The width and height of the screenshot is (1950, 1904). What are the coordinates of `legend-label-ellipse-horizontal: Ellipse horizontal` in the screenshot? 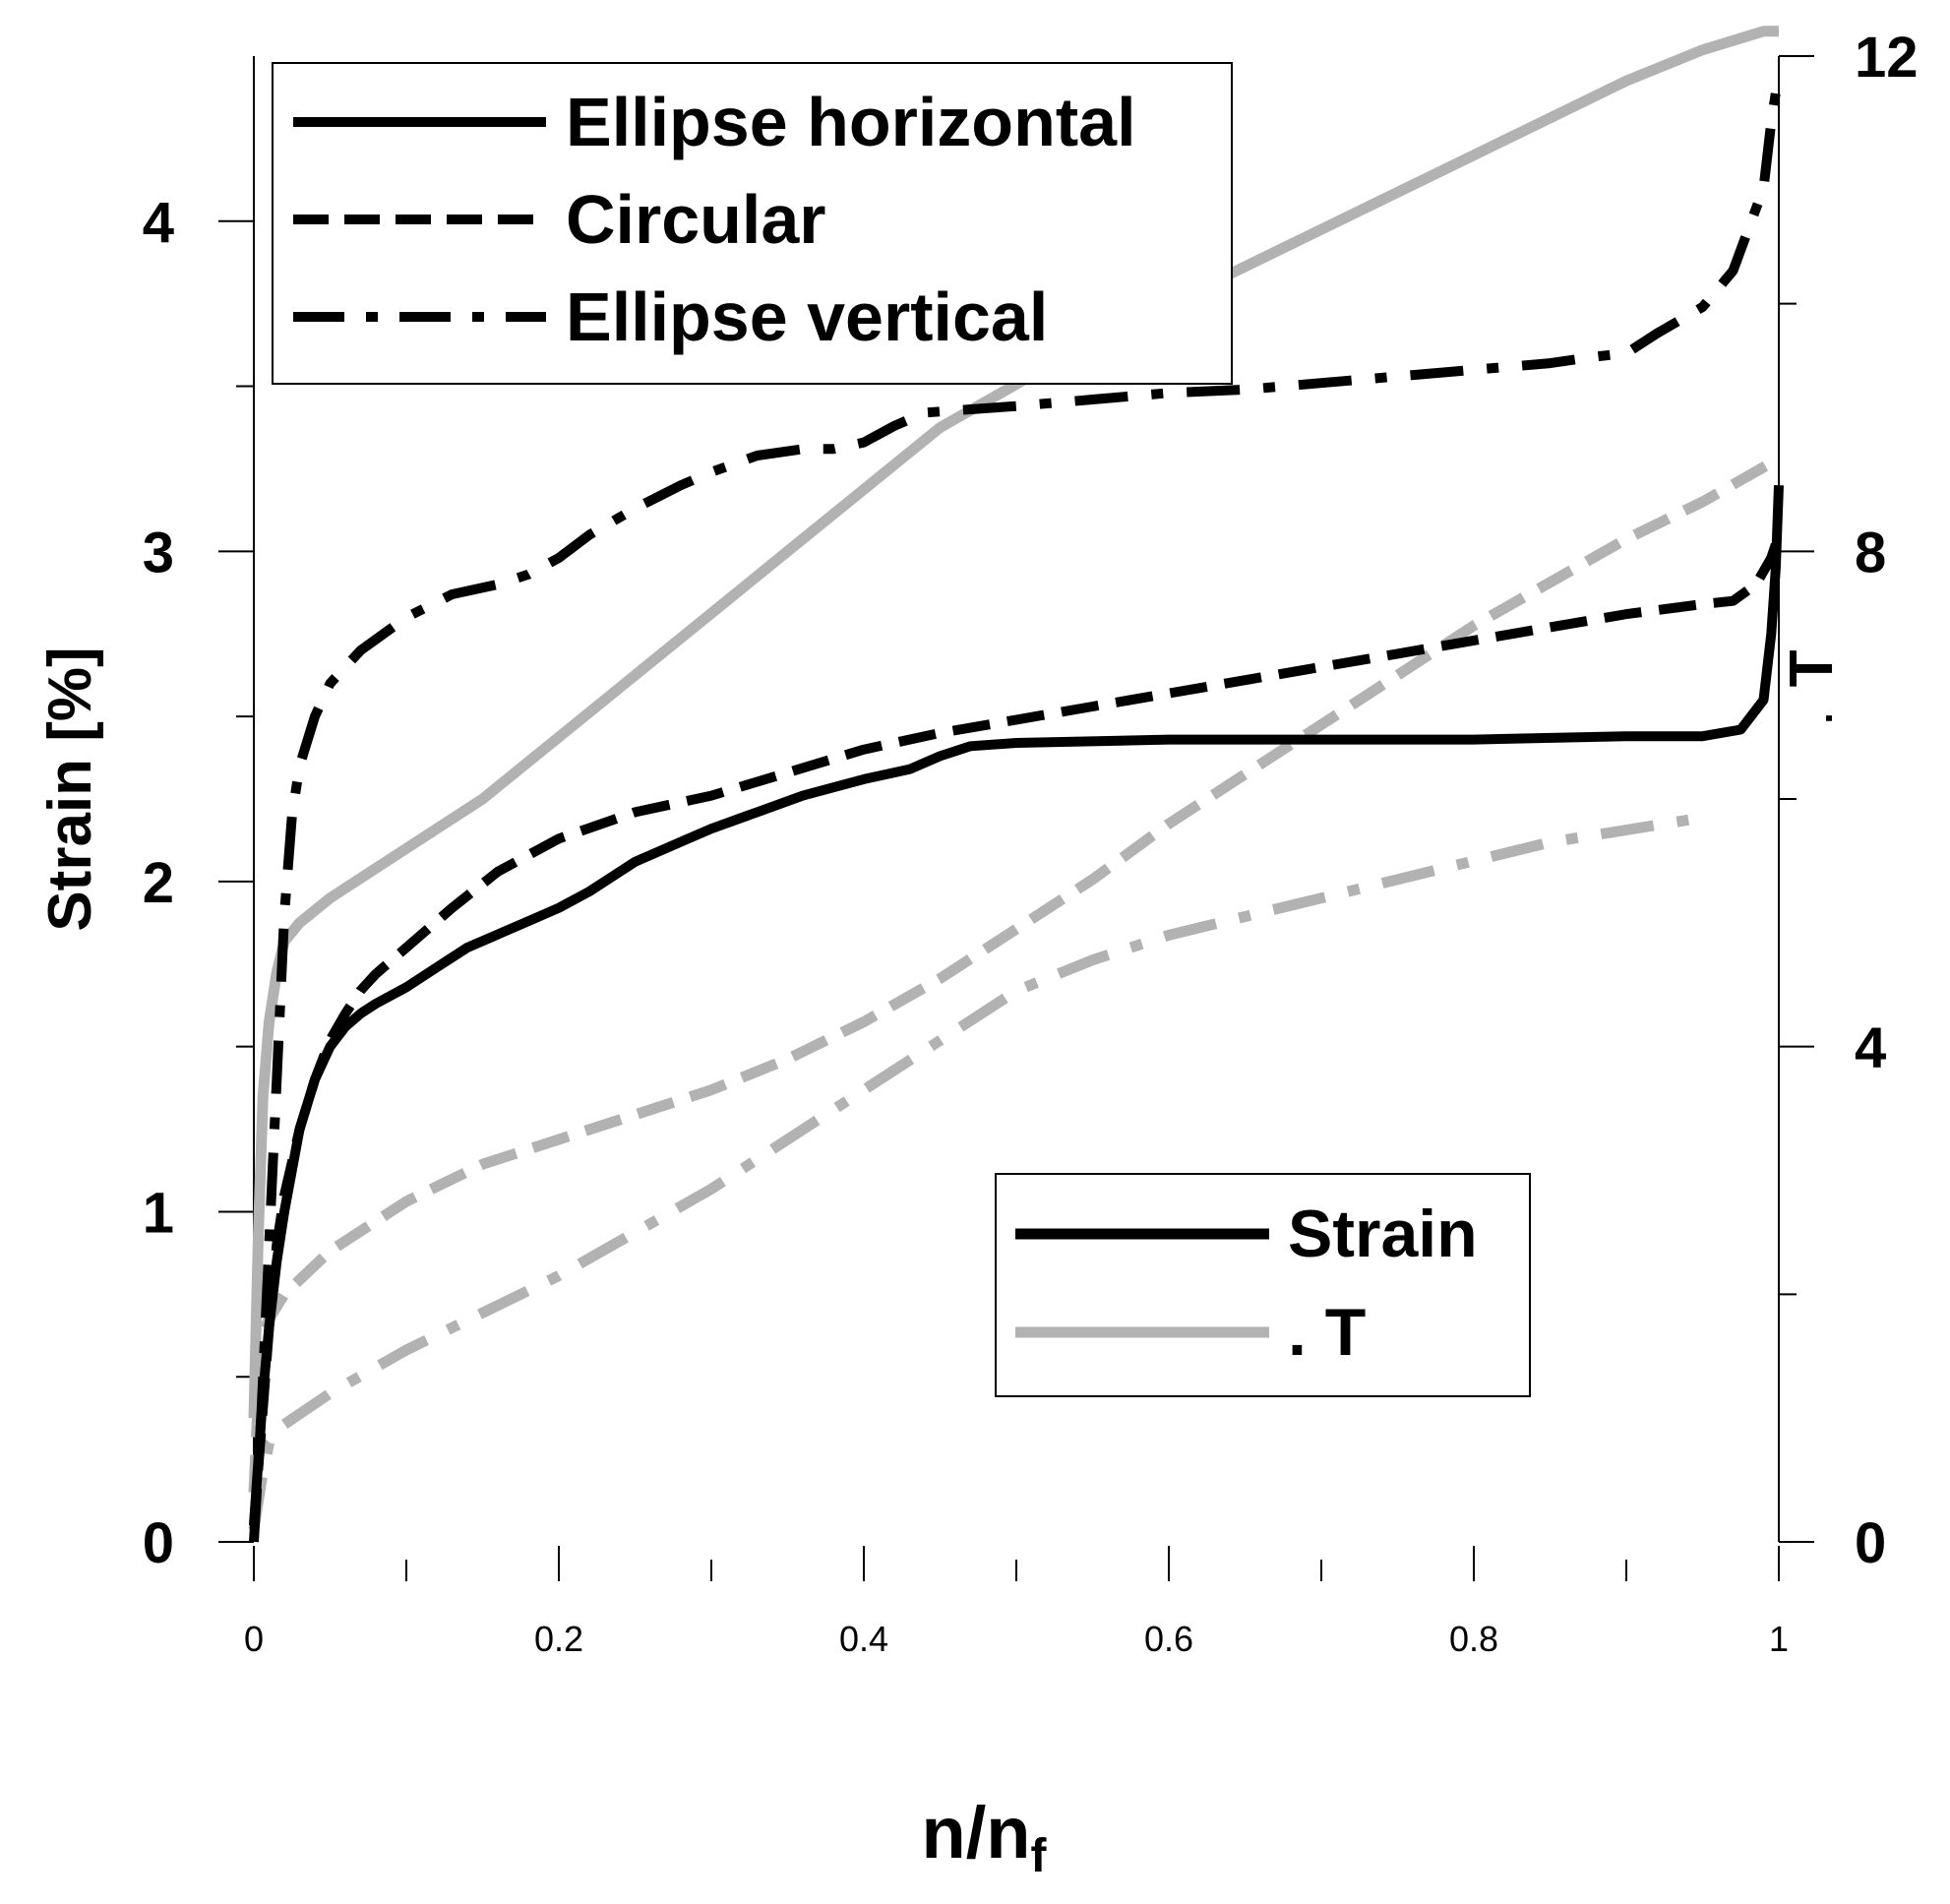 It's located at (851, 122).